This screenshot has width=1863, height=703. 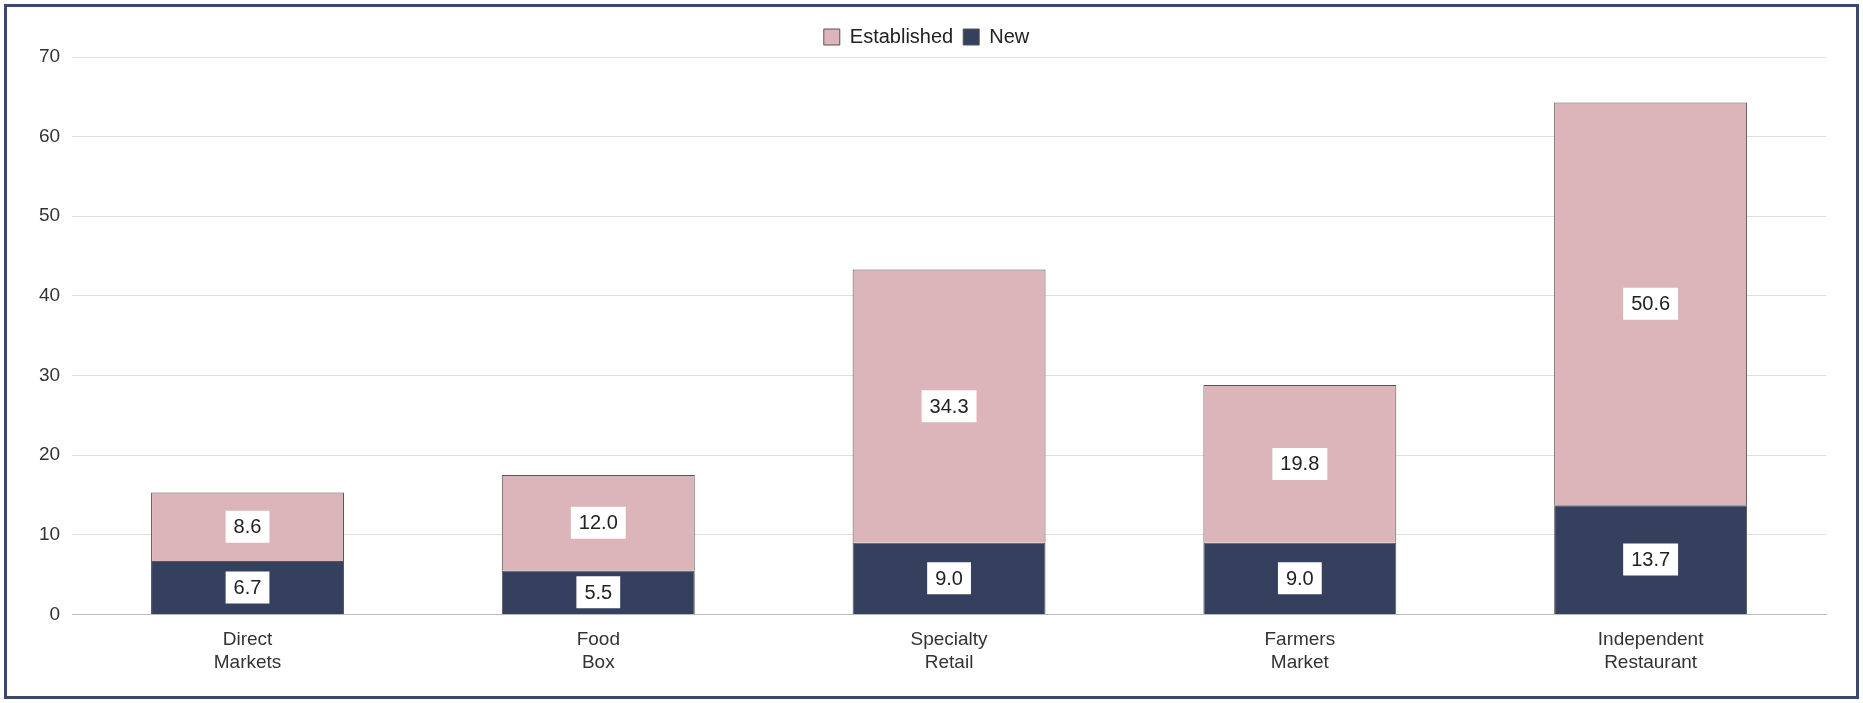 What do you see at coordinates (598, 591) in the screenshot?
I see `data-label: 5.5` at bounding box center [598, 591].